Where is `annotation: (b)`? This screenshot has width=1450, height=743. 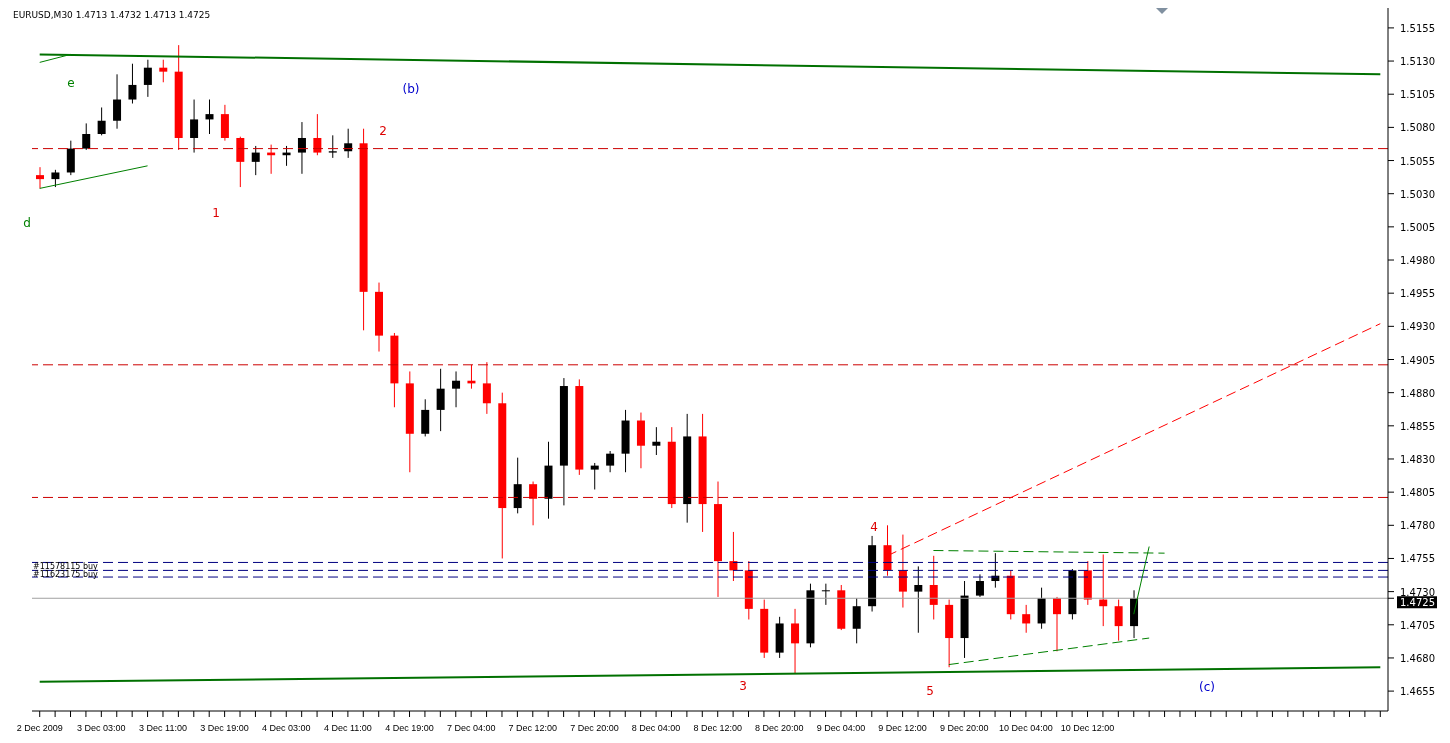
annotation: (b) is located at coordinates (411, 89).